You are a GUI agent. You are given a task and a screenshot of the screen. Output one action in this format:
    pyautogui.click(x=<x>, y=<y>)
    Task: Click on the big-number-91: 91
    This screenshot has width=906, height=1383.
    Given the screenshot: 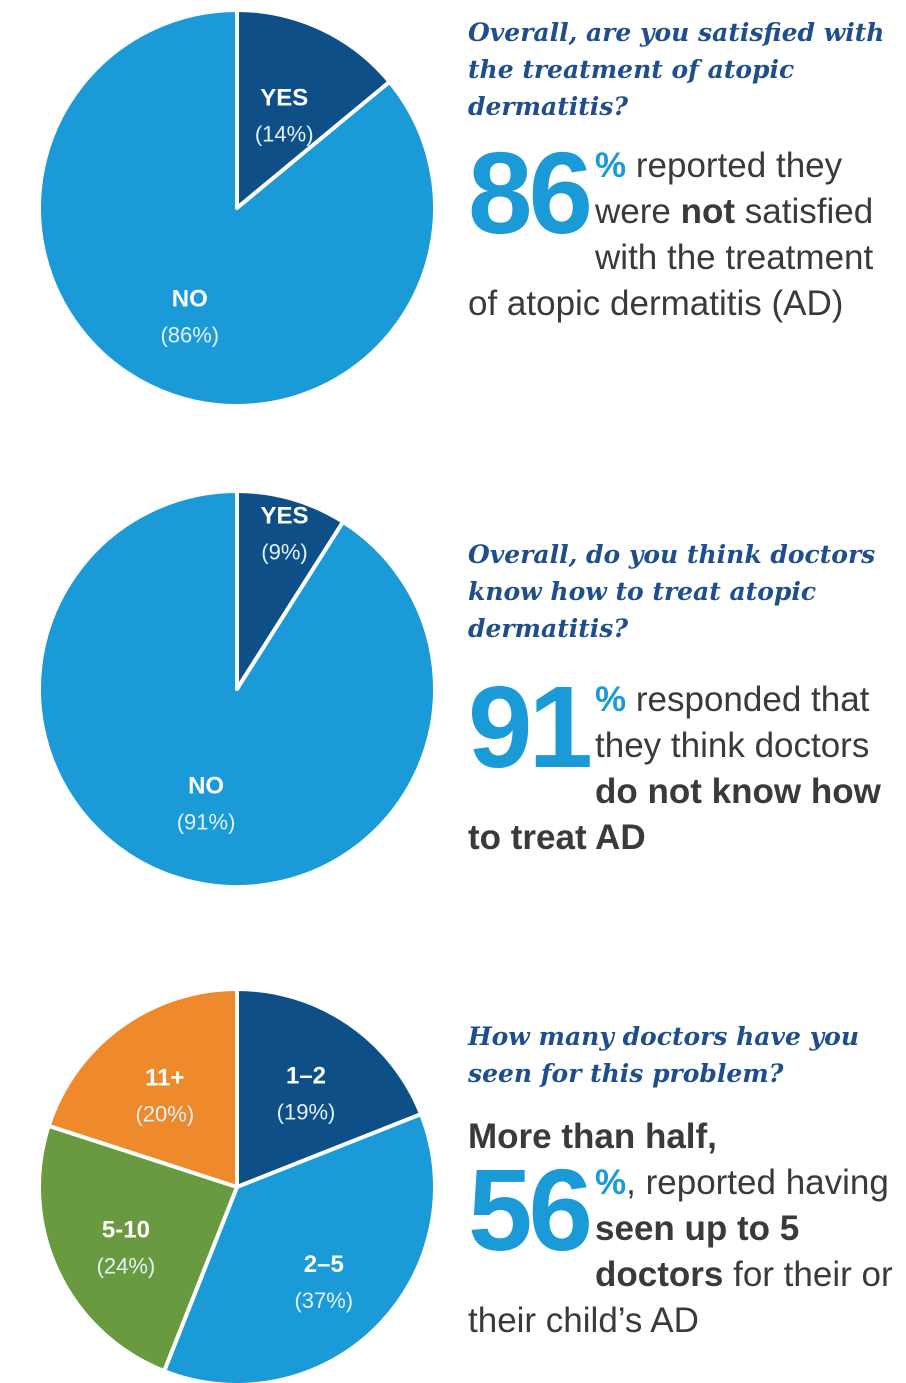 What is the action you would take?
    pyautogui.click(x=530, y=727)
    